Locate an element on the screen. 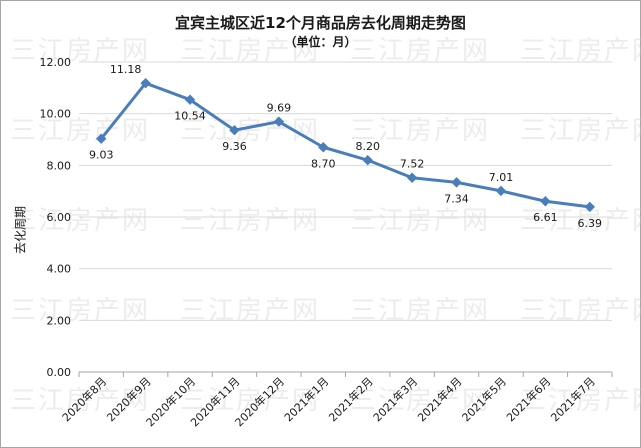 This screenshot has width=641, height=448. chart-subtitle: （单位：月） is located at coordinates (320, 42).